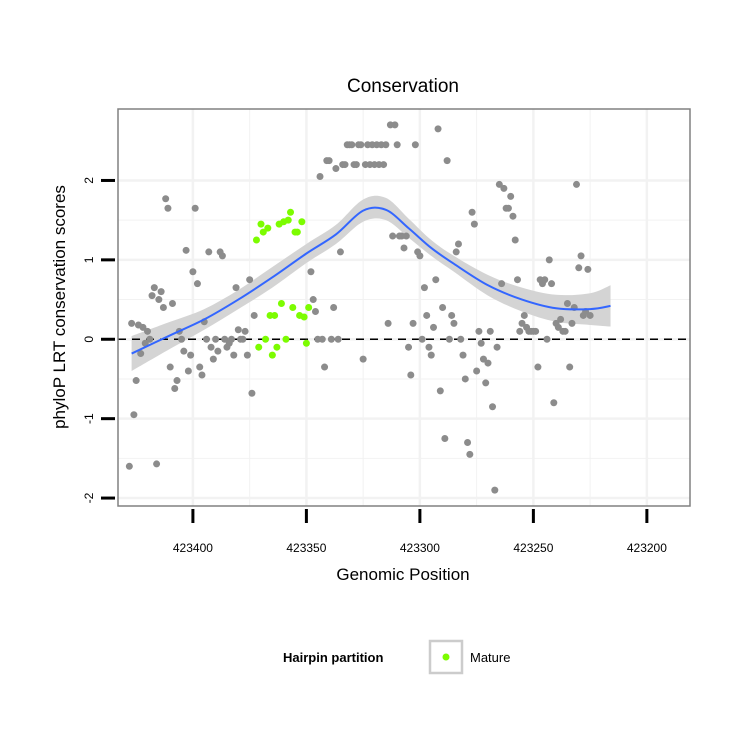 Image resolution: width=750 pixels, height=750 pixels. I want to click on x-tick-label: 423250, so click(533, 548).